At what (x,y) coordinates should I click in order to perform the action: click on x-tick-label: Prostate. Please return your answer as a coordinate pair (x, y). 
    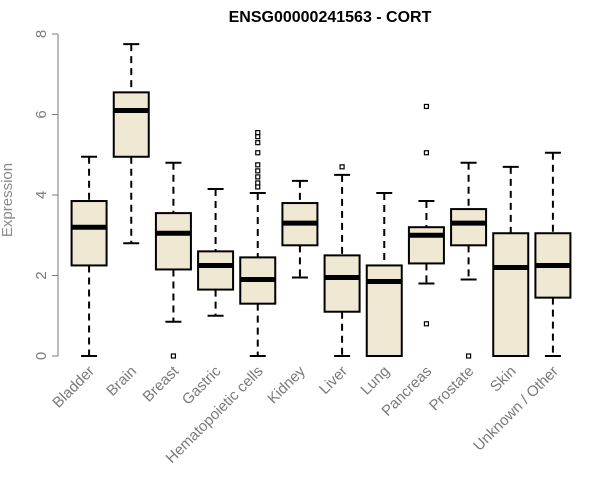
    Looking at the image, I should click on (452, 389).